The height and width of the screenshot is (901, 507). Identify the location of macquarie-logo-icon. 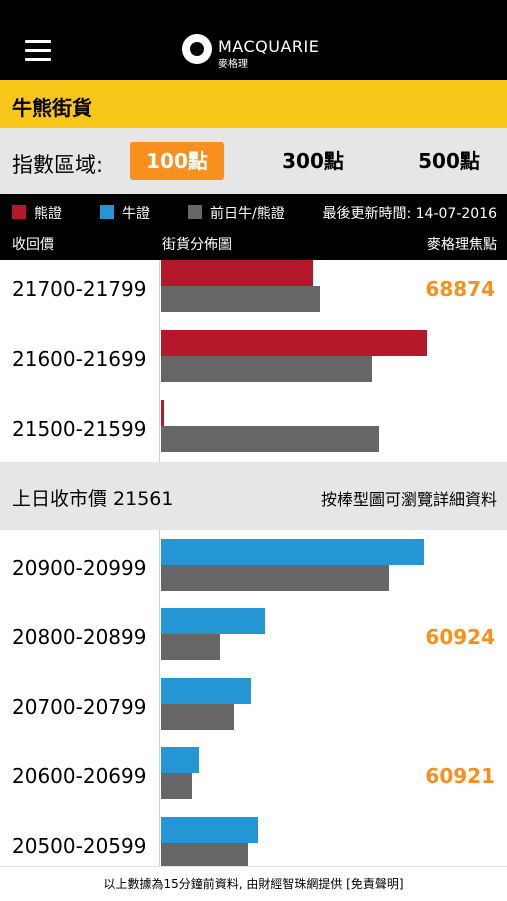
(197, 49).